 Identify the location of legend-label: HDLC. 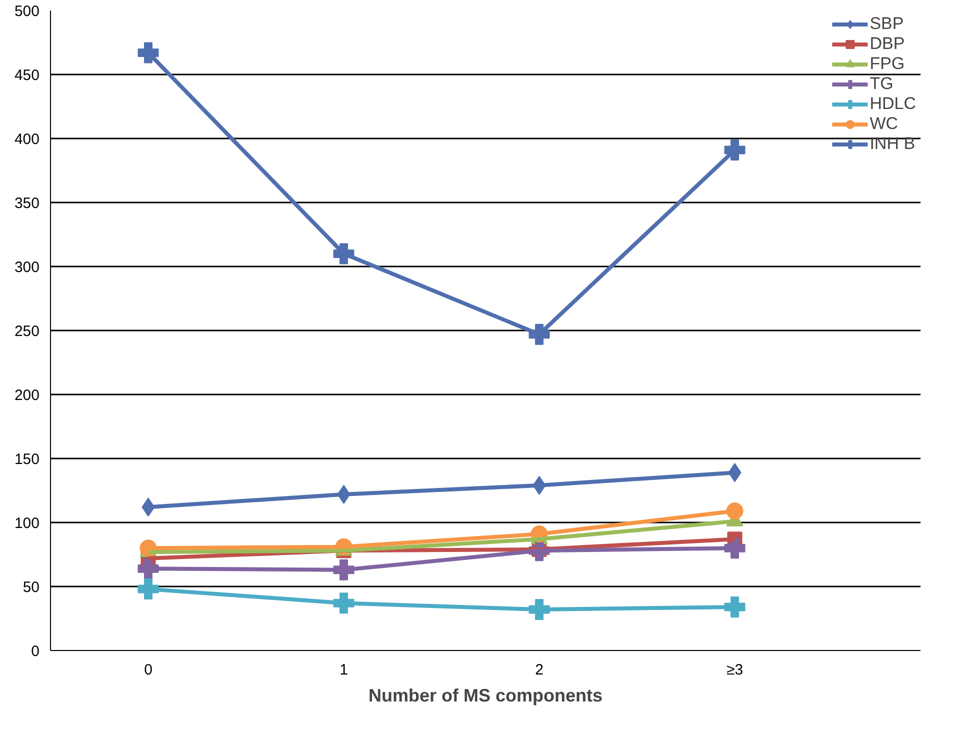
(893, 104).